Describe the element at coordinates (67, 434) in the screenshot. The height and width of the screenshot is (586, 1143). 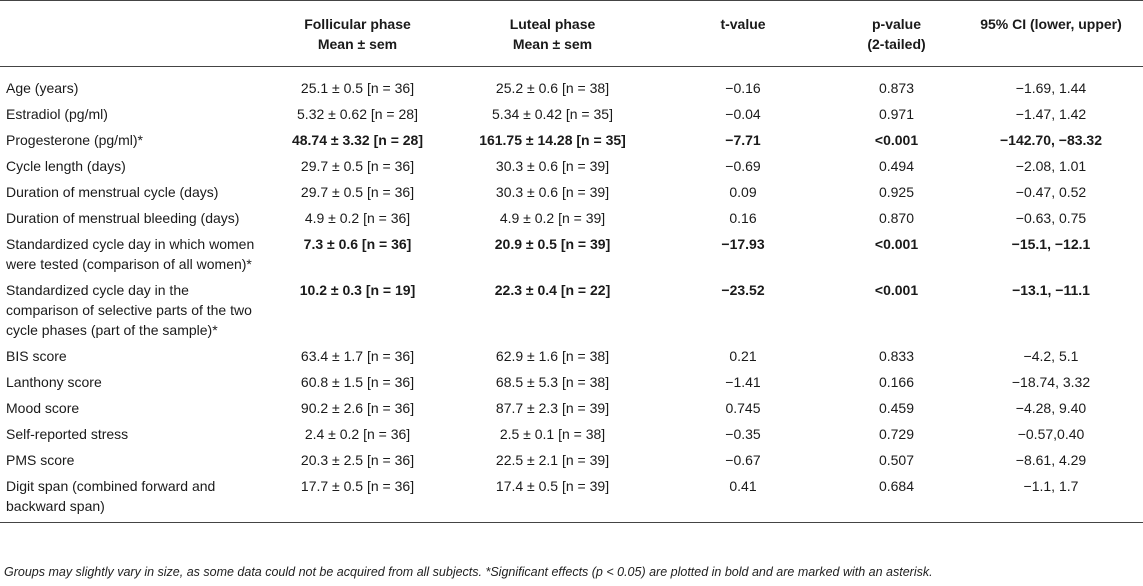
I see `row-label: Self-reported stress` at that location.